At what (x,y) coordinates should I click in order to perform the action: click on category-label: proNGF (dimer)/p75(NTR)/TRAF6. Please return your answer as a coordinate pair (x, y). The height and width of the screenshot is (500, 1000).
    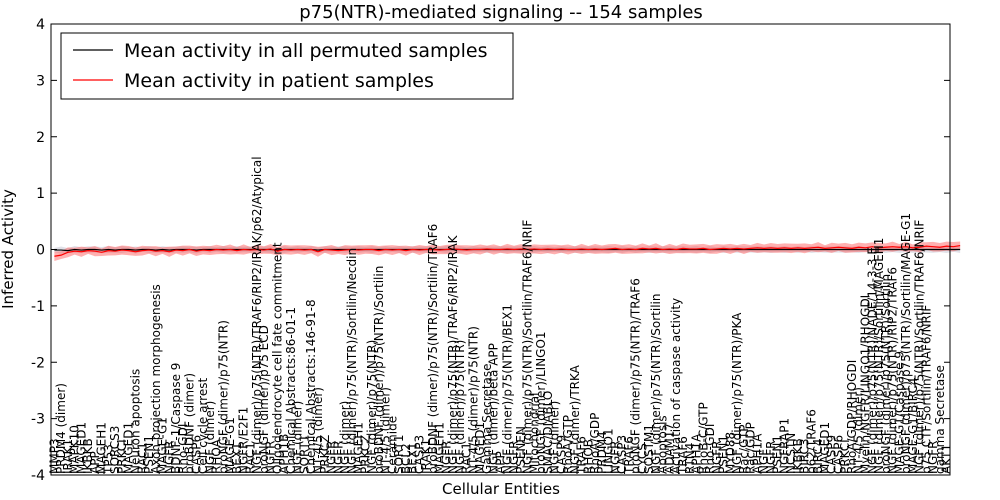
    Looking at the image, I should click on (636, 376).